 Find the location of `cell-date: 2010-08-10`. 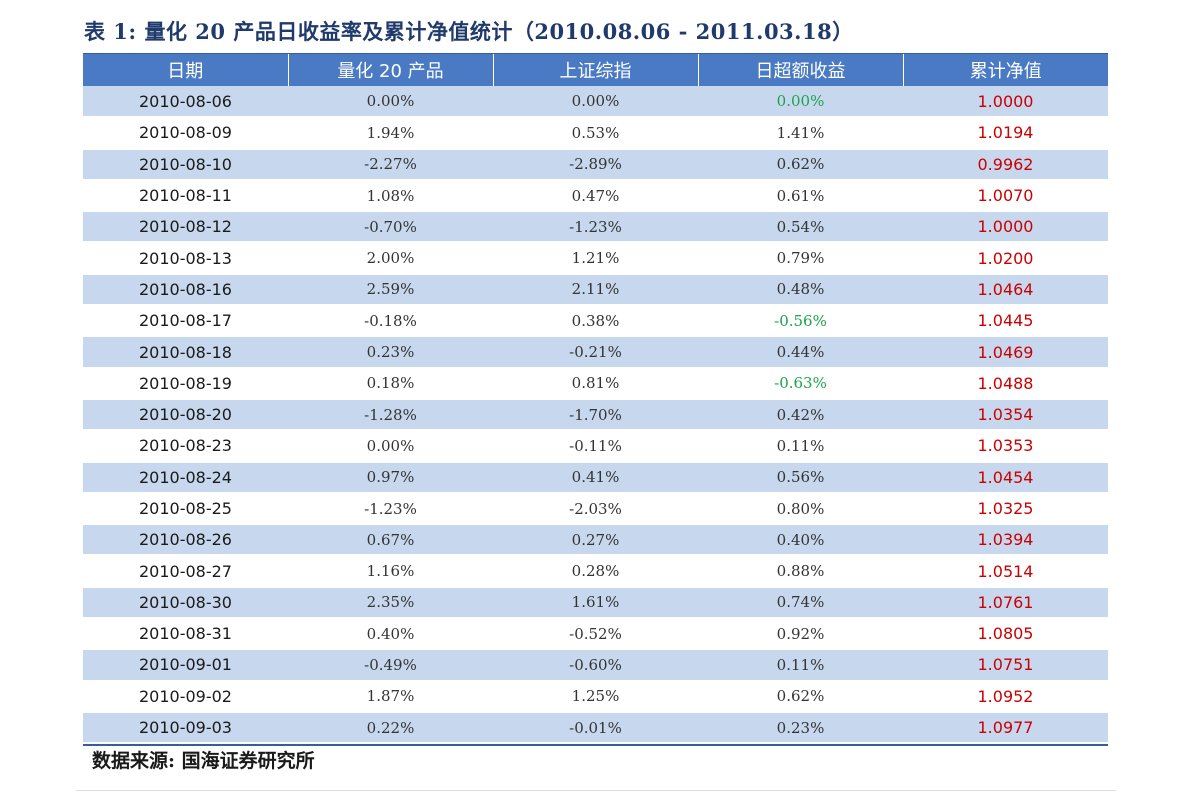

cell-date: 2010-08-10 is located at coordinates (185, 164).